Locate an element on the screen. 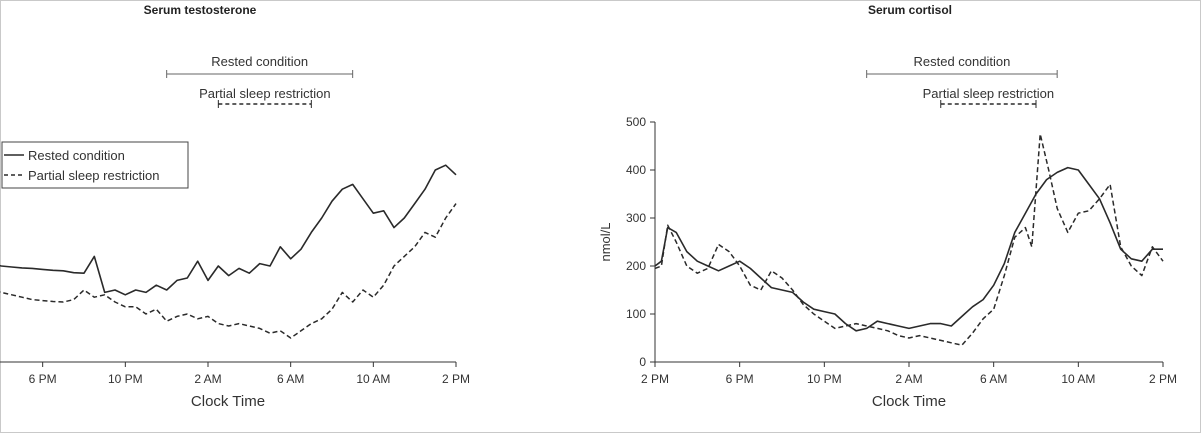  y-tick-label: 0 is located at coordinates (642, 362).